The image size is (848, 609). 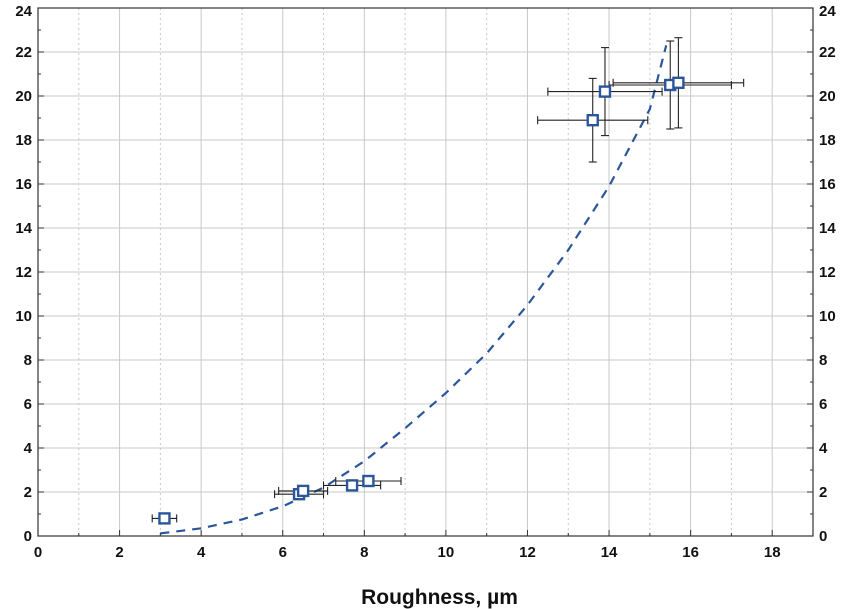 I want to click on y-tick-label-right: 24, so click(x=827, y=11).